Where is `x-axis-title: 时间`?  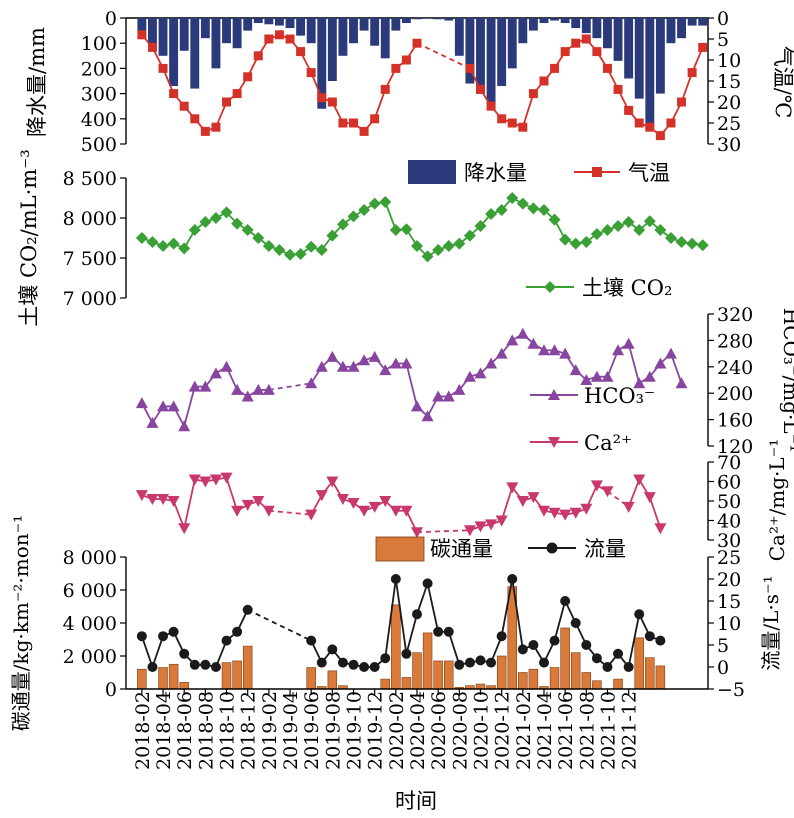
x-axis-title: 时间 is located at coordinates (416, 801).